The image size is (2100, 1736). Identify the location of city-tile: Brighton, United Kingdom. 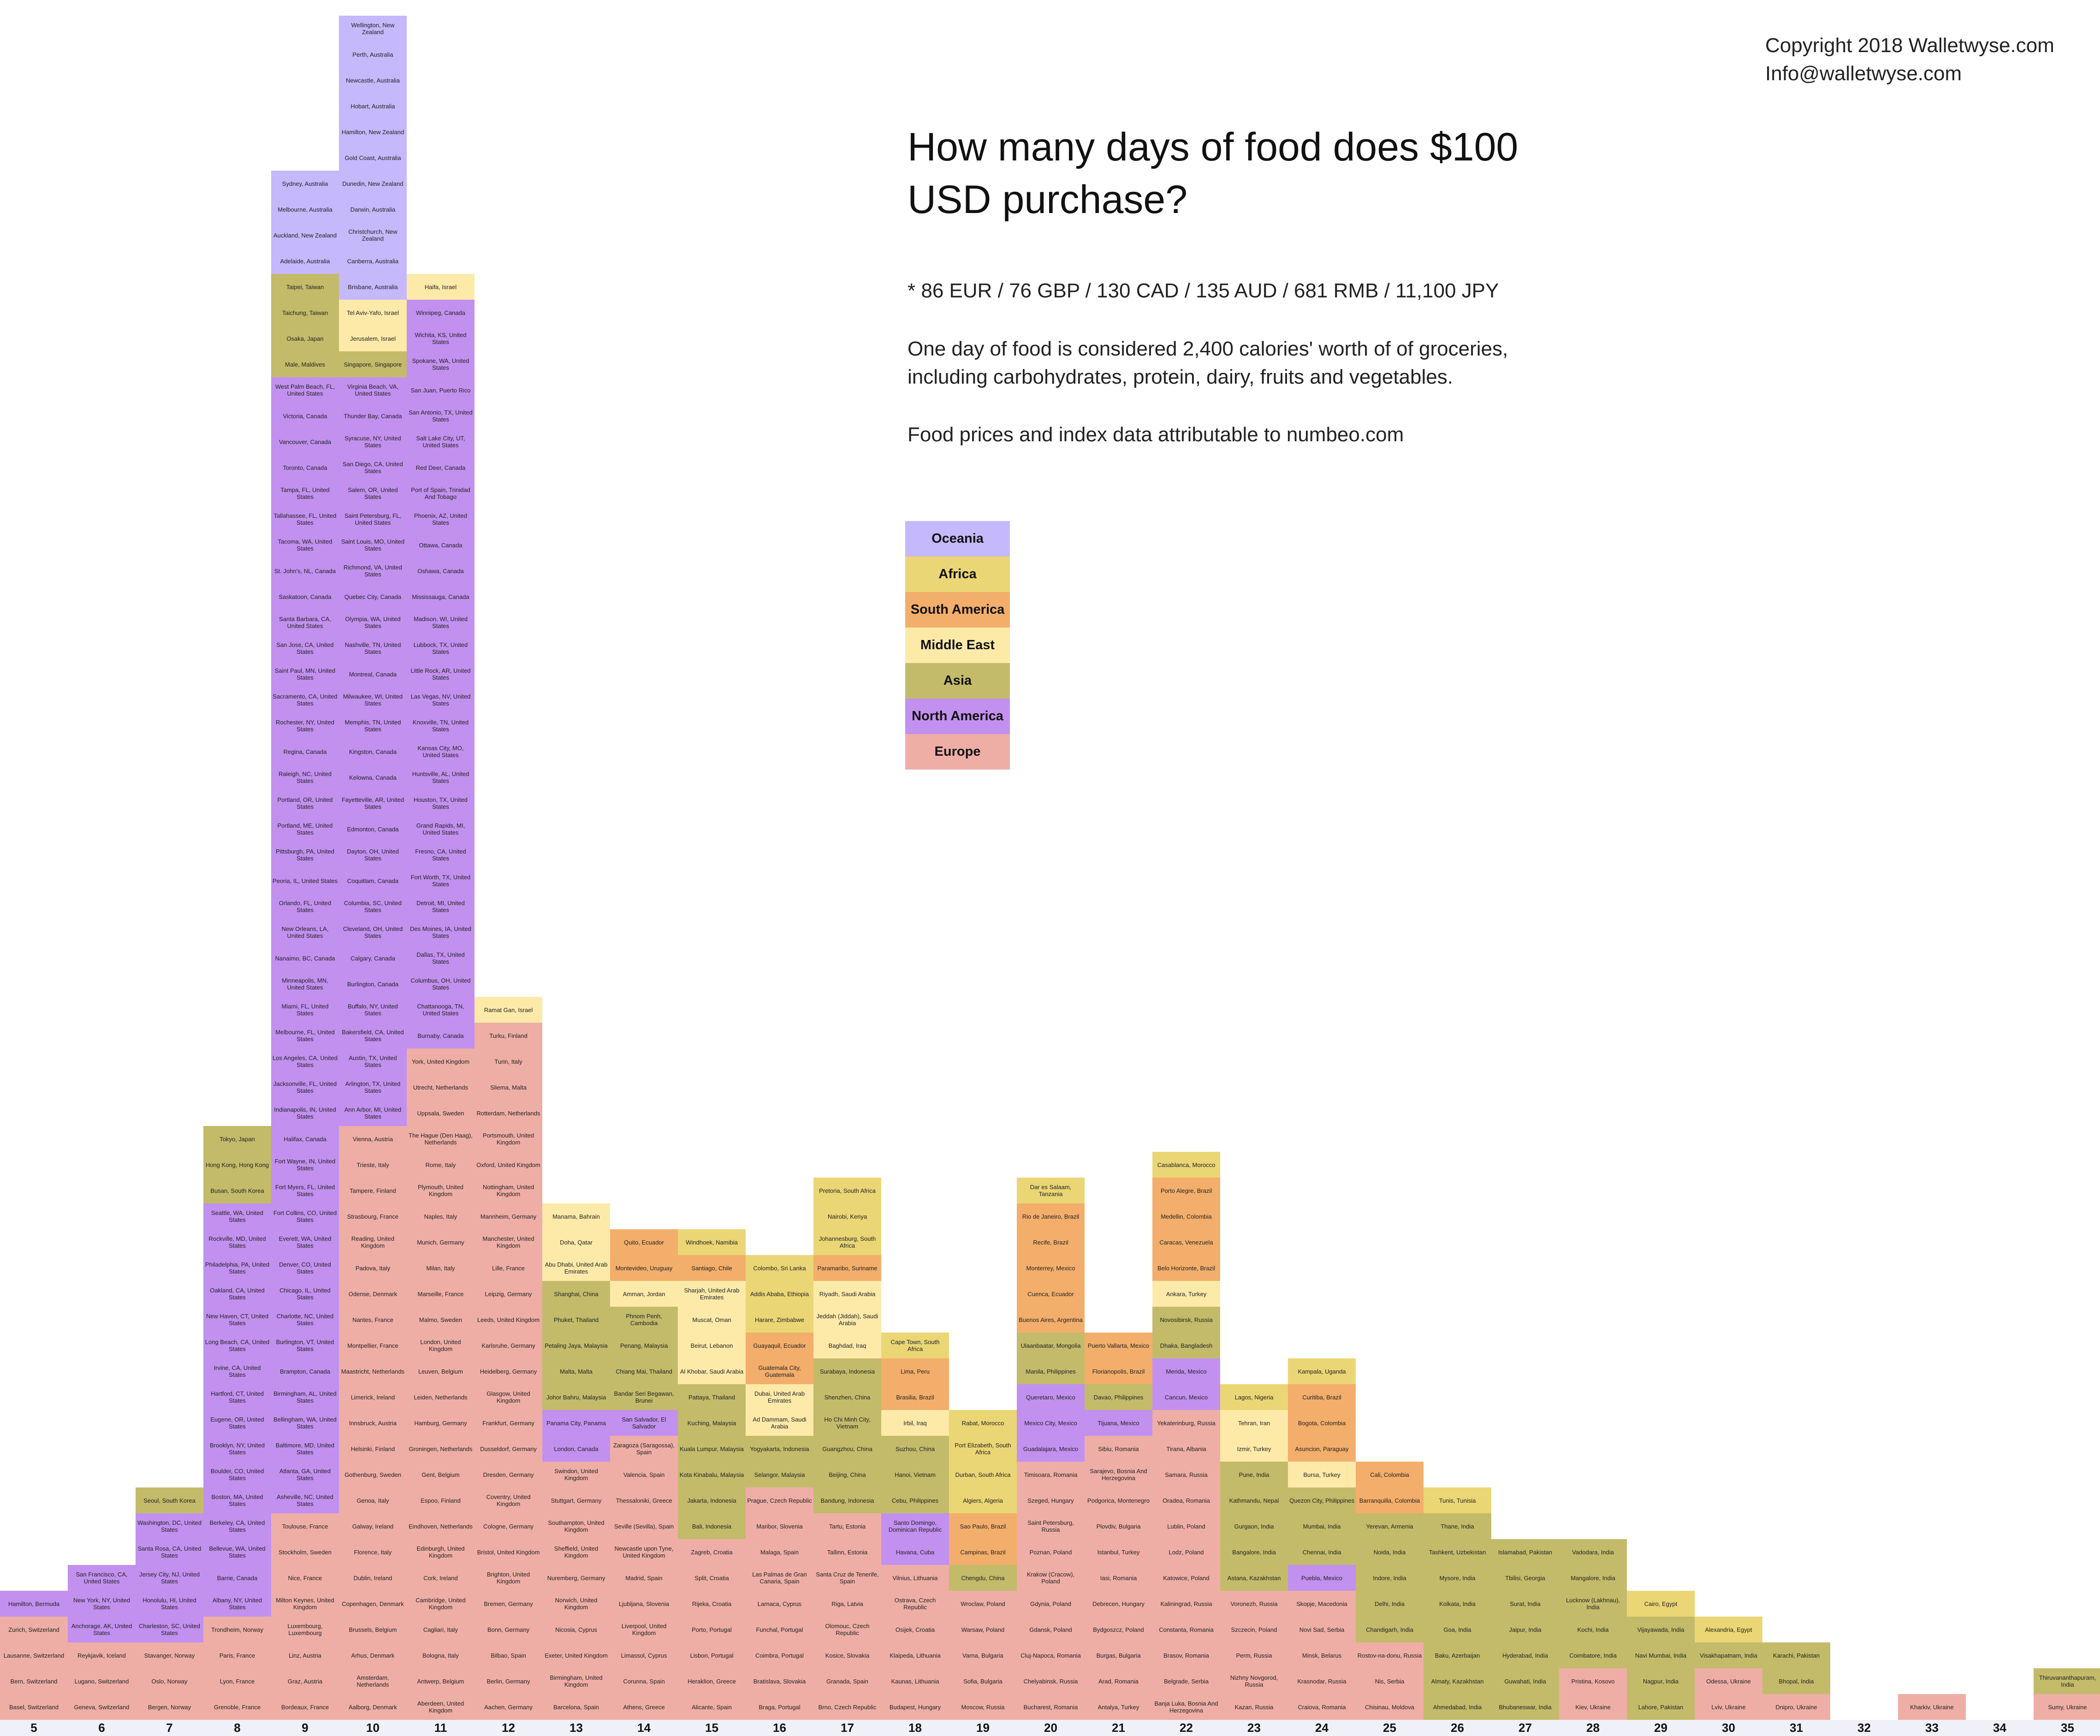
(508, 1578).